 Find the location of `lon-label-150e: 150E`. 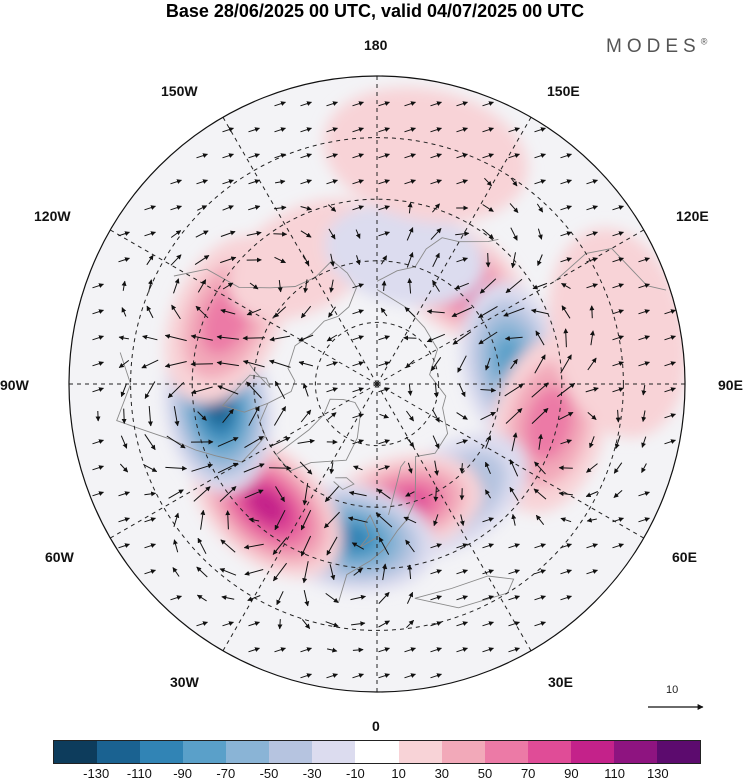

lon-label-150e: 150E is located at coordinates (563, 91).